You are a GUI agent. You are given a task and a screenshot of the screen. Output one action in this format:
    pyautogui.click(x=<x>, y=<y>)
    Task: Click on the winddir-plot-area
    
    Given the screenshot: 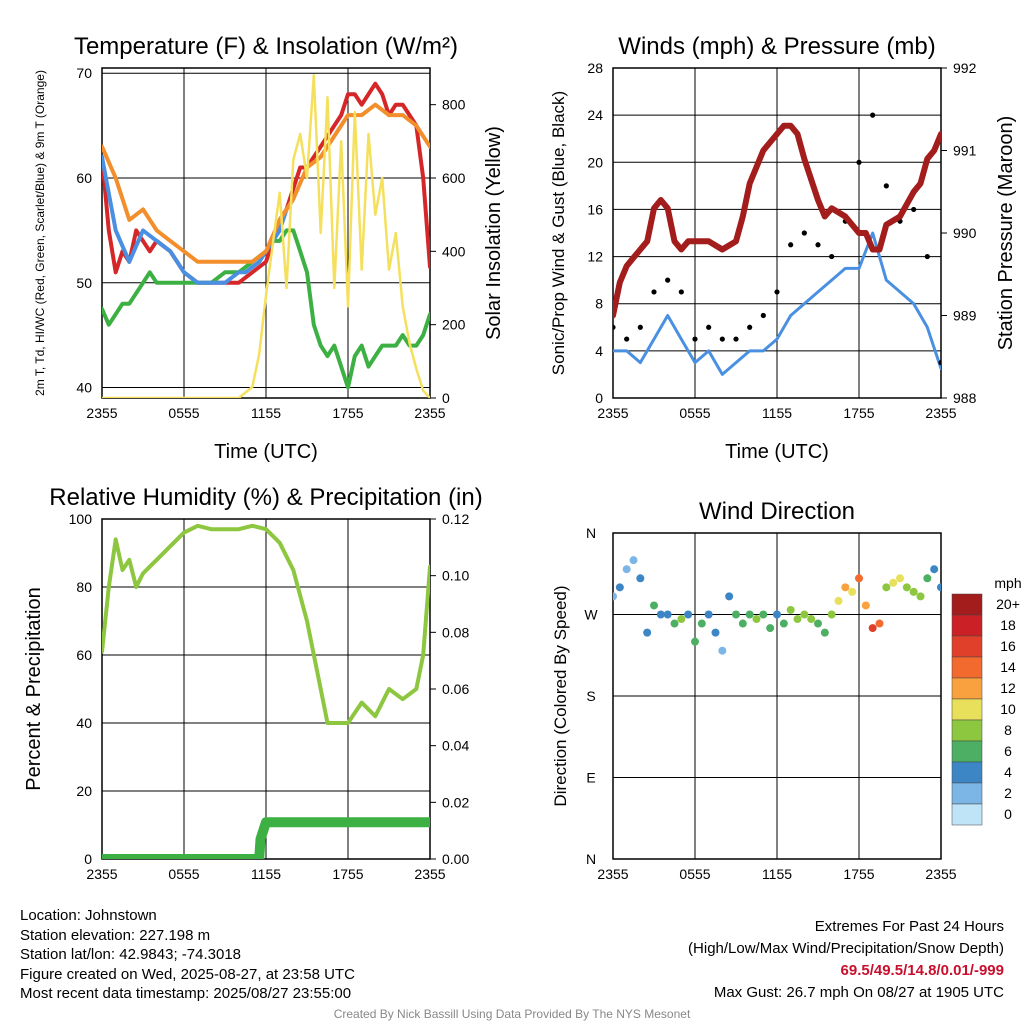 What is the action you would take?
    pyautogui.click(x=777, y=605)
    